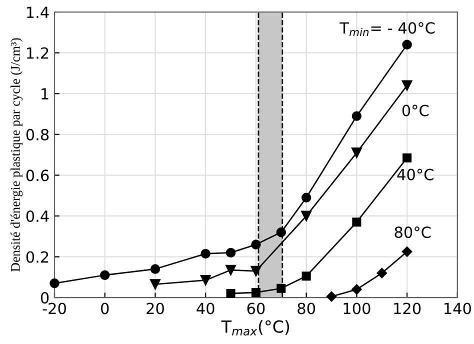 Image resolution: width=474 pixels, height=344 pixels. Describe the element at coordinates (255, 328) in the screenshot. I see `x-axis-title: T$_{max}$(°C)` at that location.